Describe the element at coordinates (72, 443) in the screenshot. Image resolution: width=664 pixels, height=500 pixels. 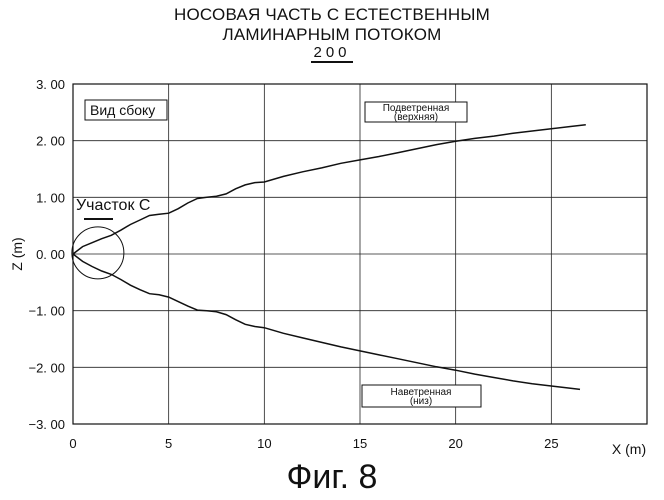
I see `x-tick-label: 0` at that location.